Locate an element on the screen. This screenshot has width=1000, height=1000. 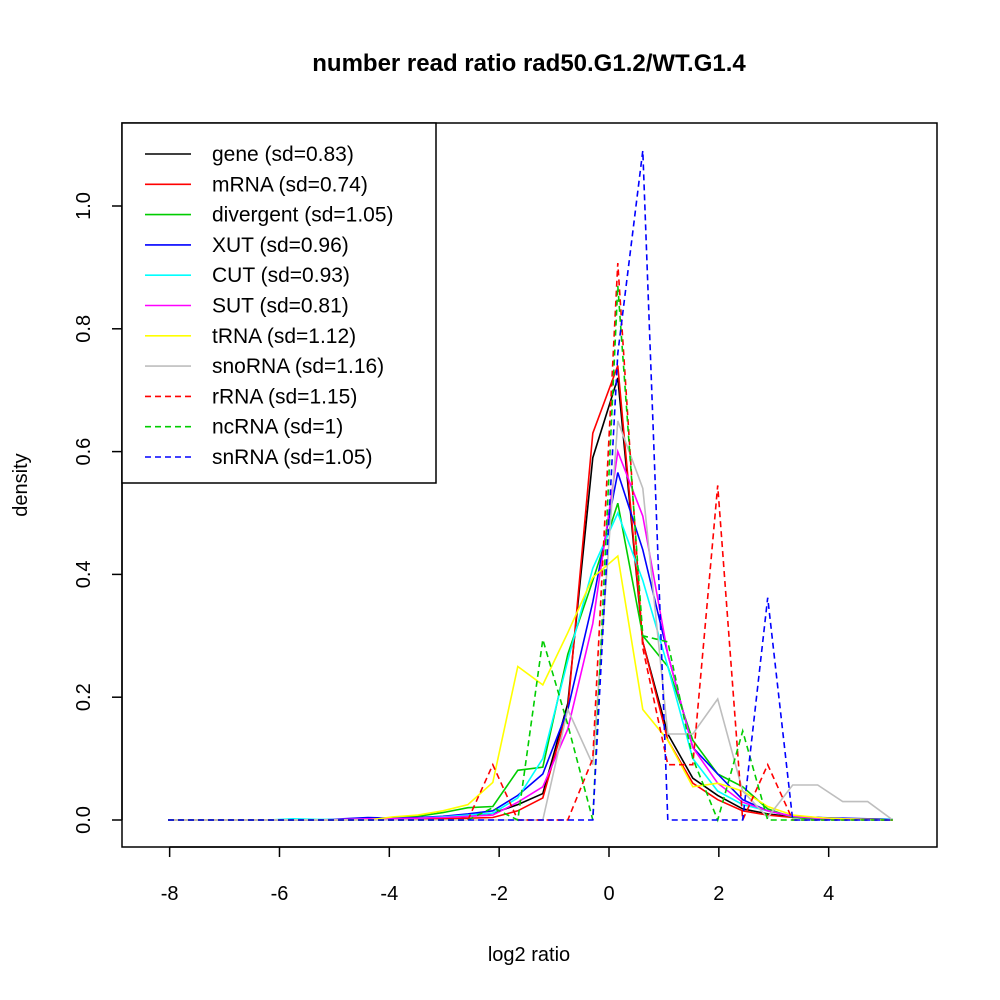
x-tick-label: 4 is located at coordinates (828, 894).